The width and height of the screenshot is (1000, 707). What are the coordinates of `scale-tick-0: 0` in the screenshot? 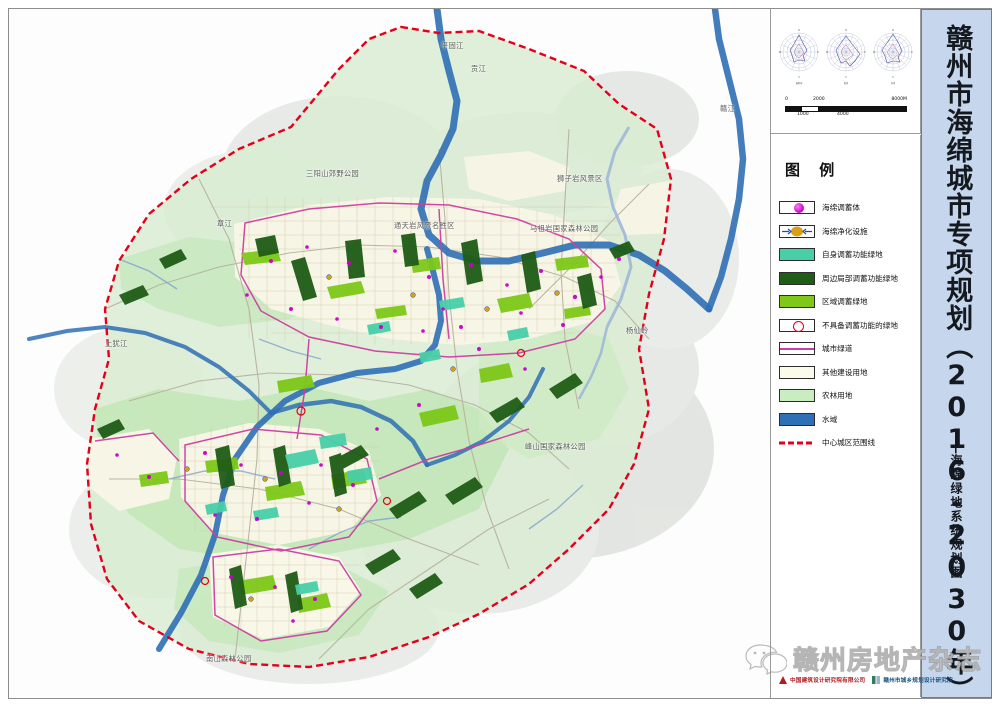 It's located at (786, 99).